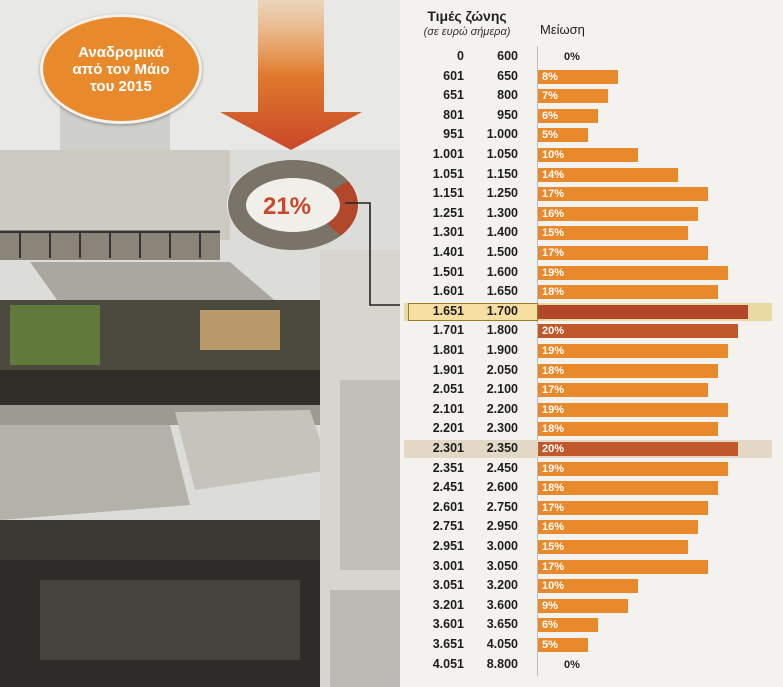 Image resolution: width=783 pixels, height=687 pixels. I want to click on table-row: 0 600 0%, so click(591, 57).